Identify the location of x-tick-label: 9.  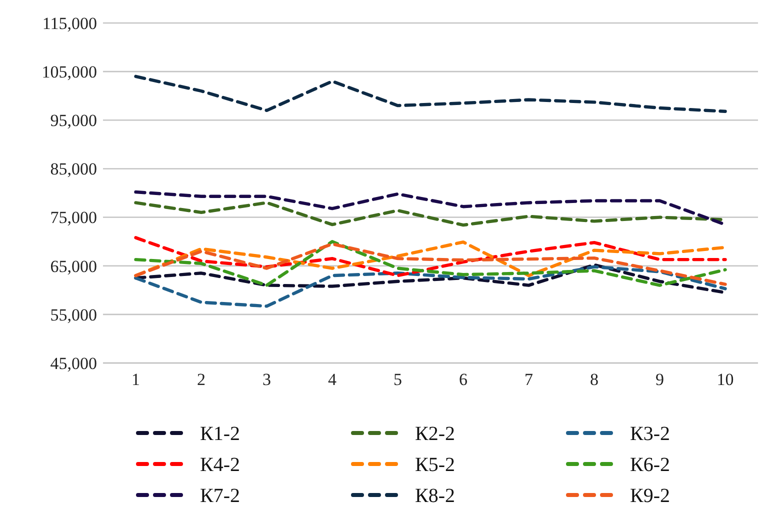
(660, 379).